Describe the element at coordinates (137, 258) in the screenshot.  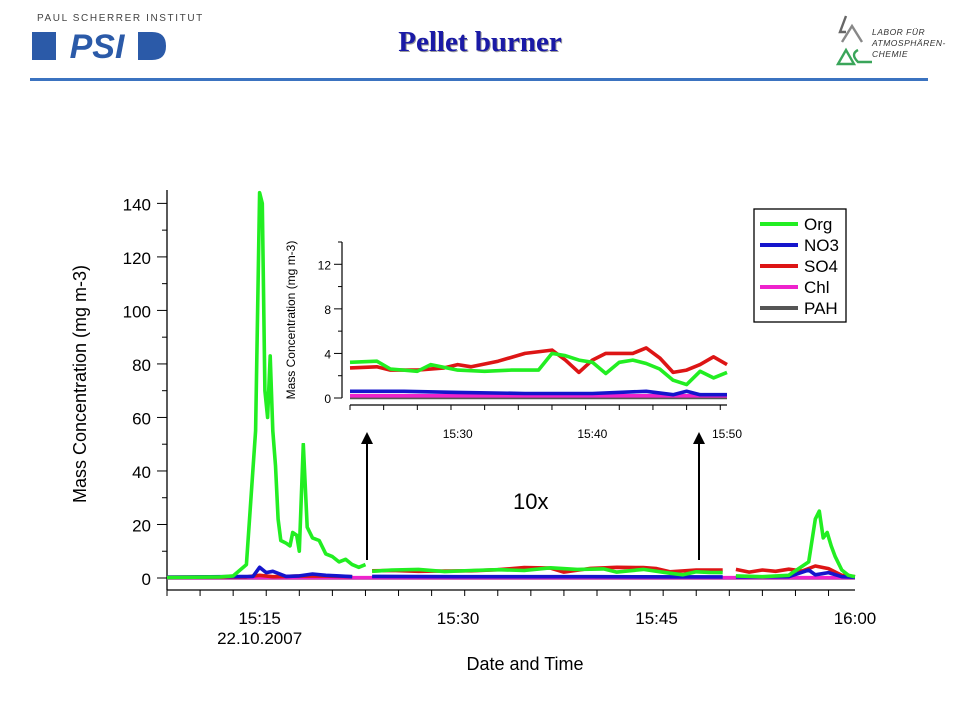
I see `main-y-tick-label: 120` at that location.